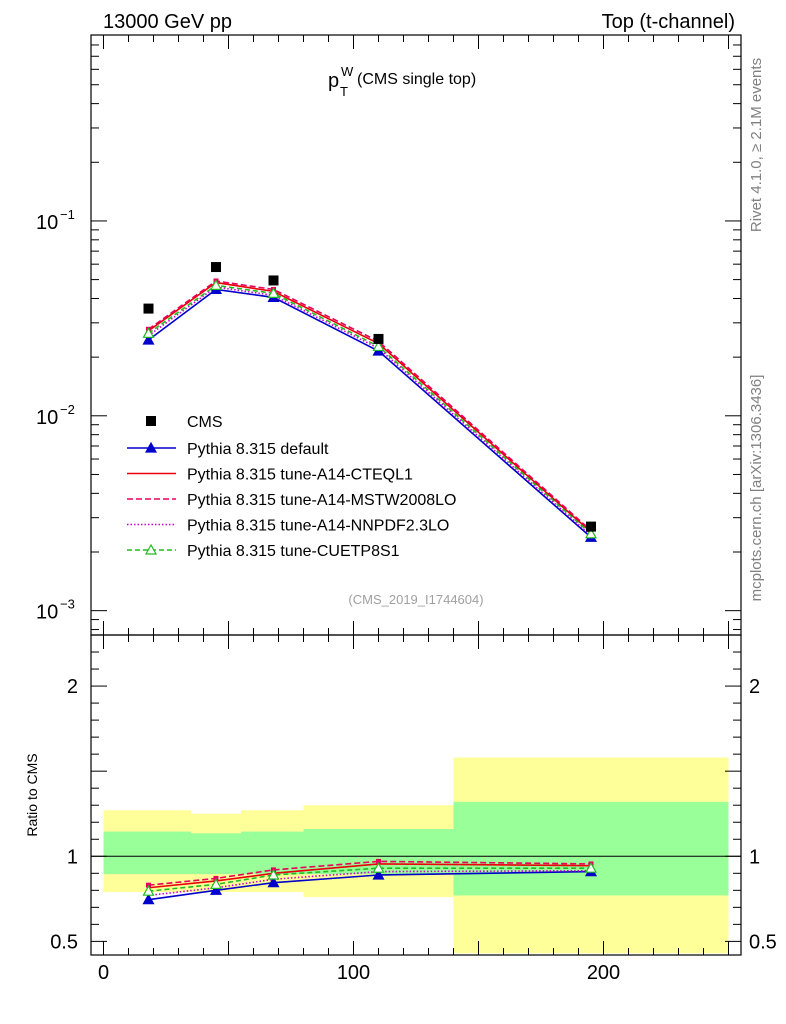 The height and width of the screenshot is (1024, 786). I want to click on legend-data-marker, so click(151, 421).